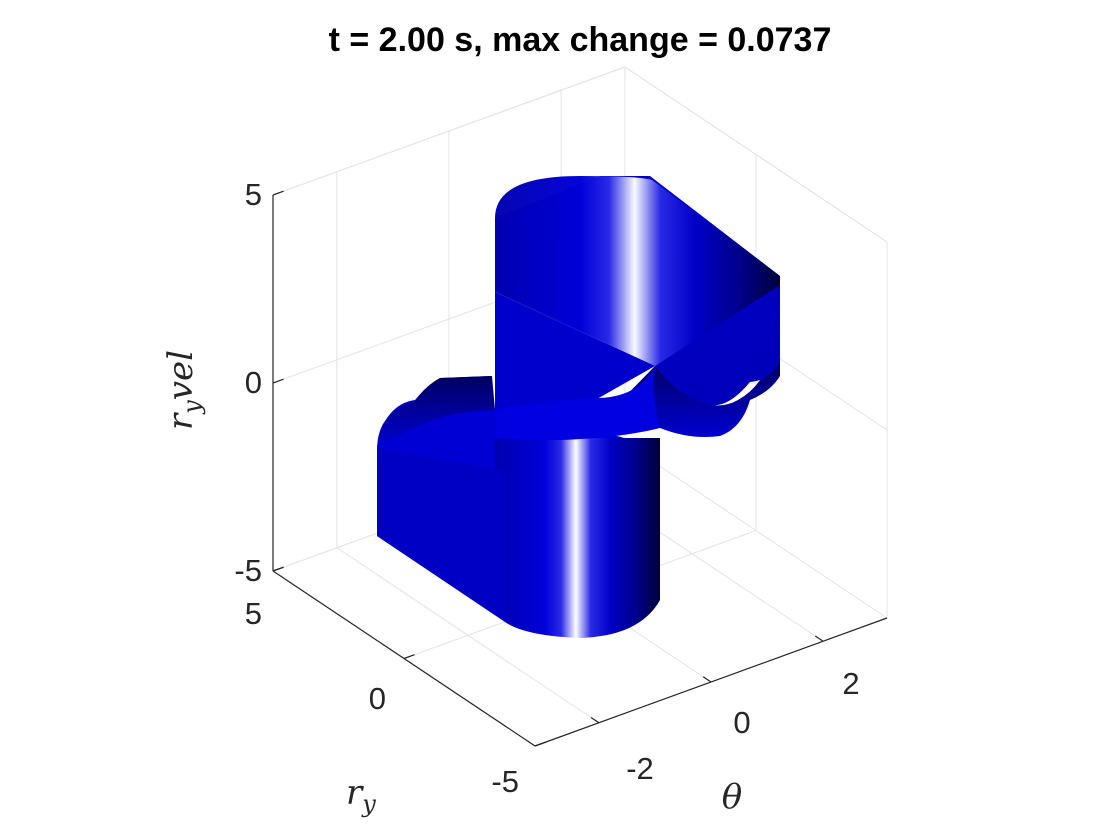  Describe the element at coordinates (248, 570) in the screenshot. I see `z-tick-label: -5` at that location.